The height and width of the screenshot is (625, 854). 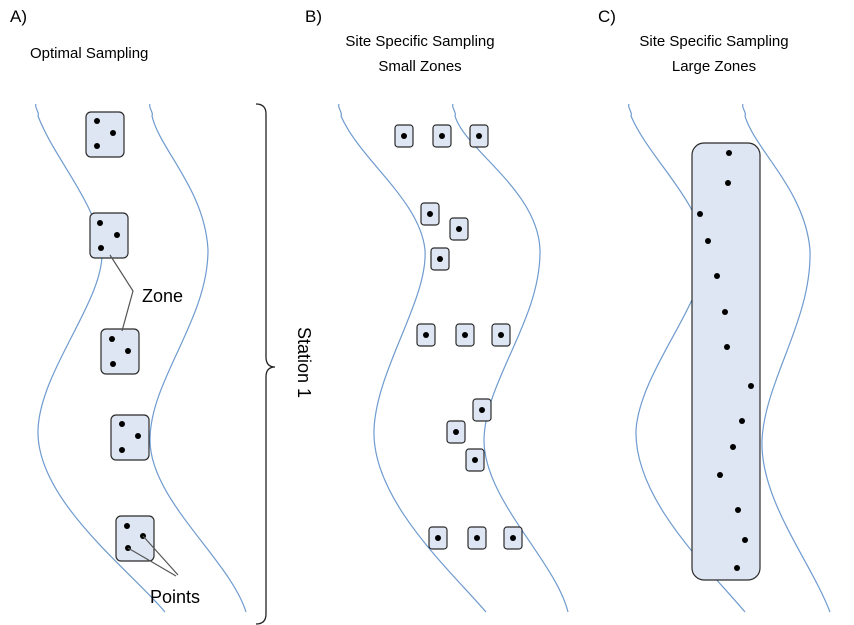 What do you see at coordinates (313, 16) in the screenshot?
I see `panel-b-letter: B)` at bounding box center [313, 16].